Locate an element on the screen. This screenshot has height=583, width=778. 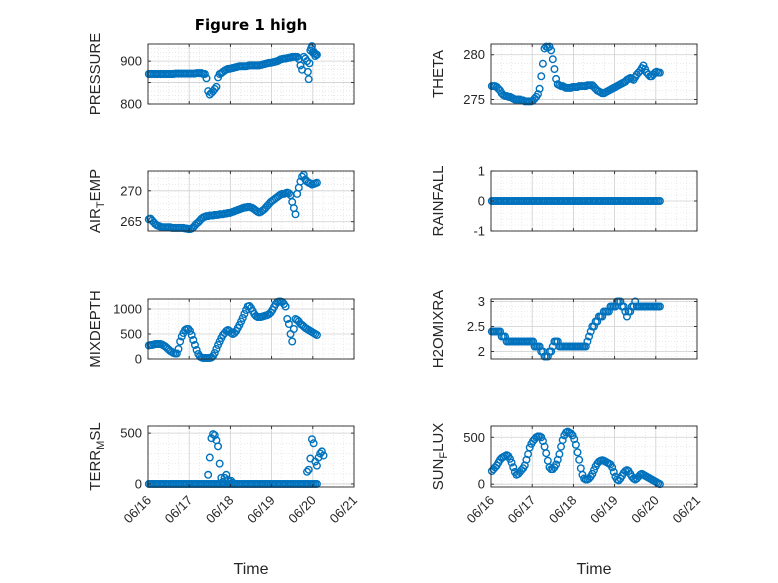
x-axis-label-right: Time is located at coordinates (594, 569).